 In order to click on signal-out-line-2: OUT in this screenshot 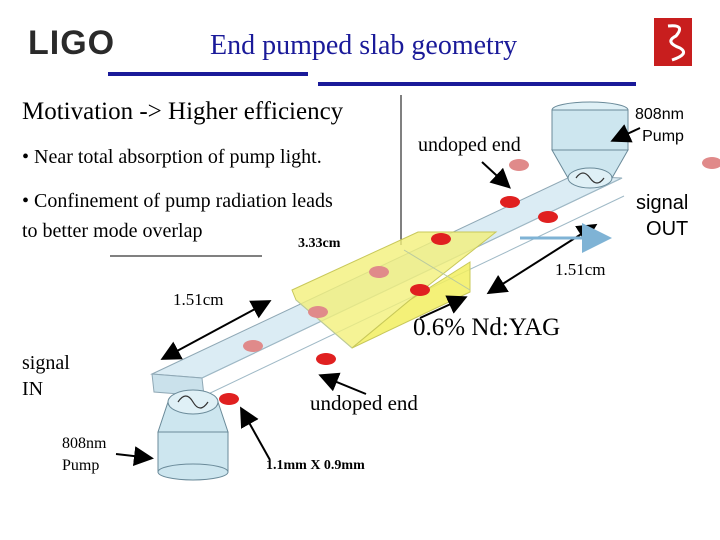, I will do `click(667, 229)`.